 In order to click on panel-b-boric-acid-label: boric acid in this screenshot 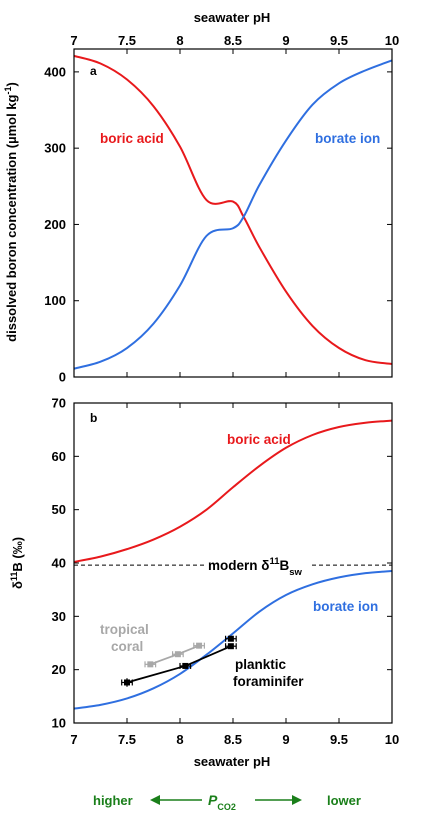, I will do `click(259, 439)`.